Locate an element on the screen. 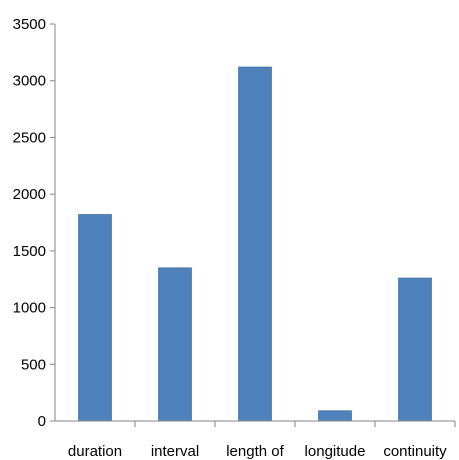 The width and height of the screenshot is (459, 460). y-tick-label: 1000 is located at coordinates (29, 308).